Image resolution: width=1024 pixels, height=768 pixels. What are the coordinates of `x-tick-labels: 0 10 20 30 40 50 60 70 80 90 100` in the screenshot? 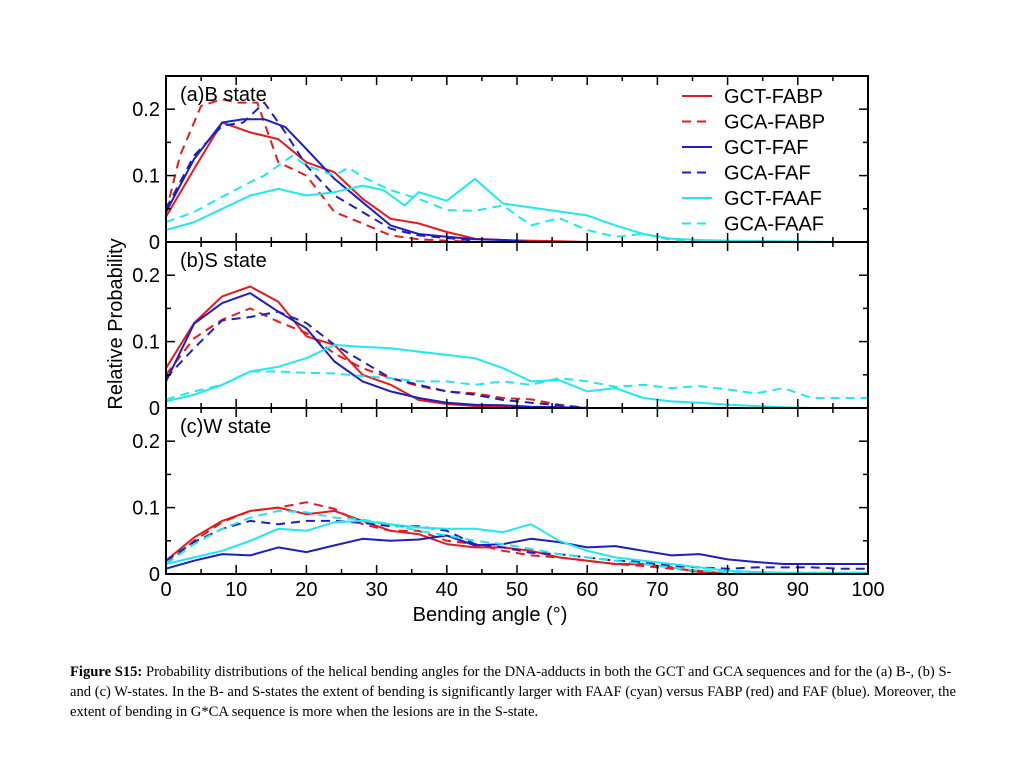 It's located at (522, 590).